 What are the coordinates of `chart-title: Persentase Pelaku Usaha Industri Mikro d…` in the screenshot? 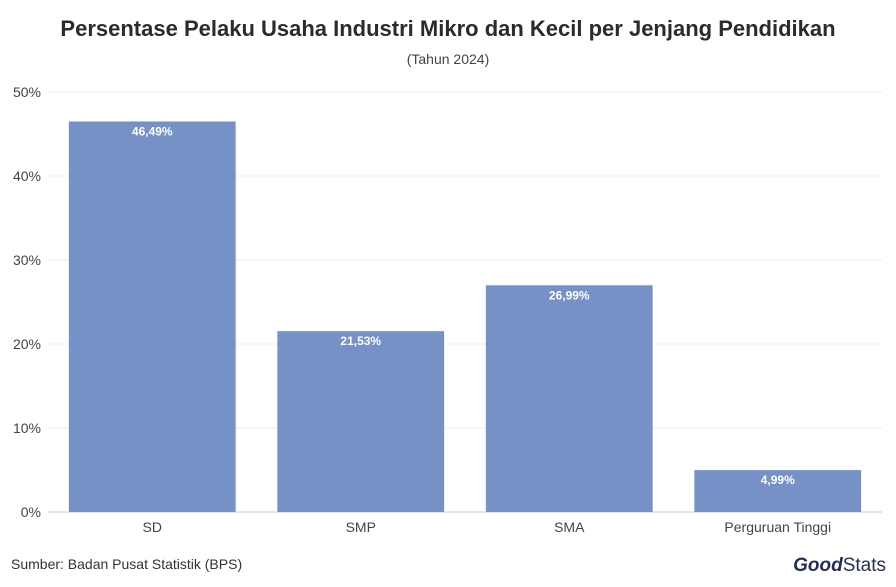 It's located at (448, 28).